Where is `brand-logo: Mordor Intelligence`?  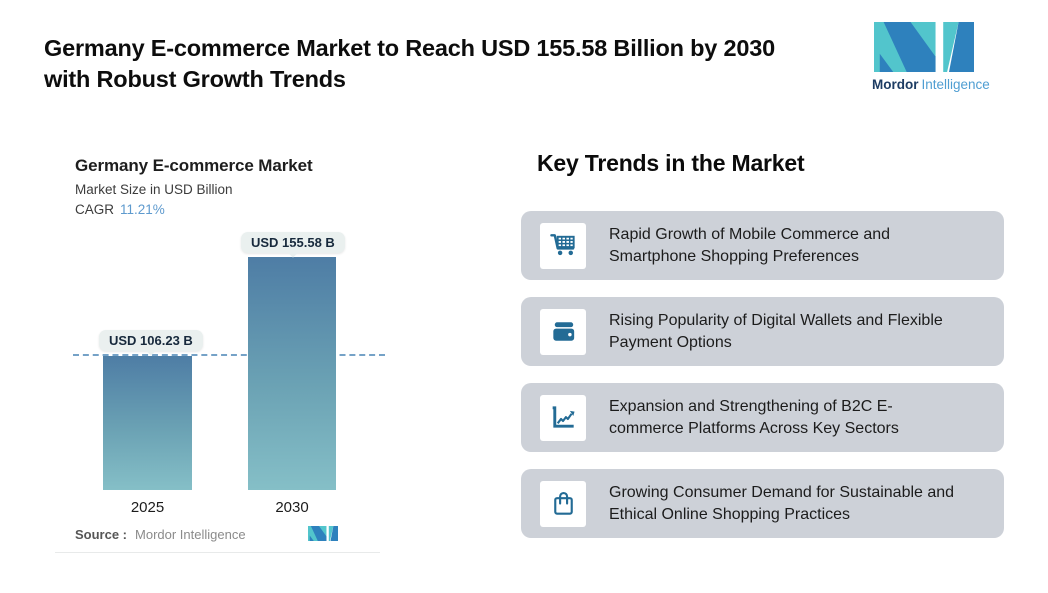 brand-logo: Mordor Intelligence is located at coordinates (931, 57).